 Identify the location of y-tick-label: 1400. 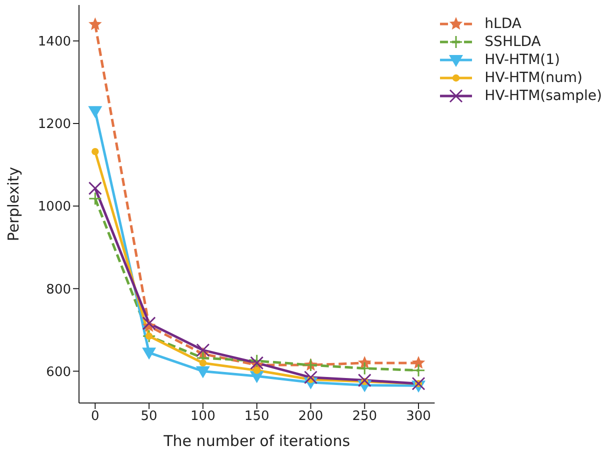
(54, 42).